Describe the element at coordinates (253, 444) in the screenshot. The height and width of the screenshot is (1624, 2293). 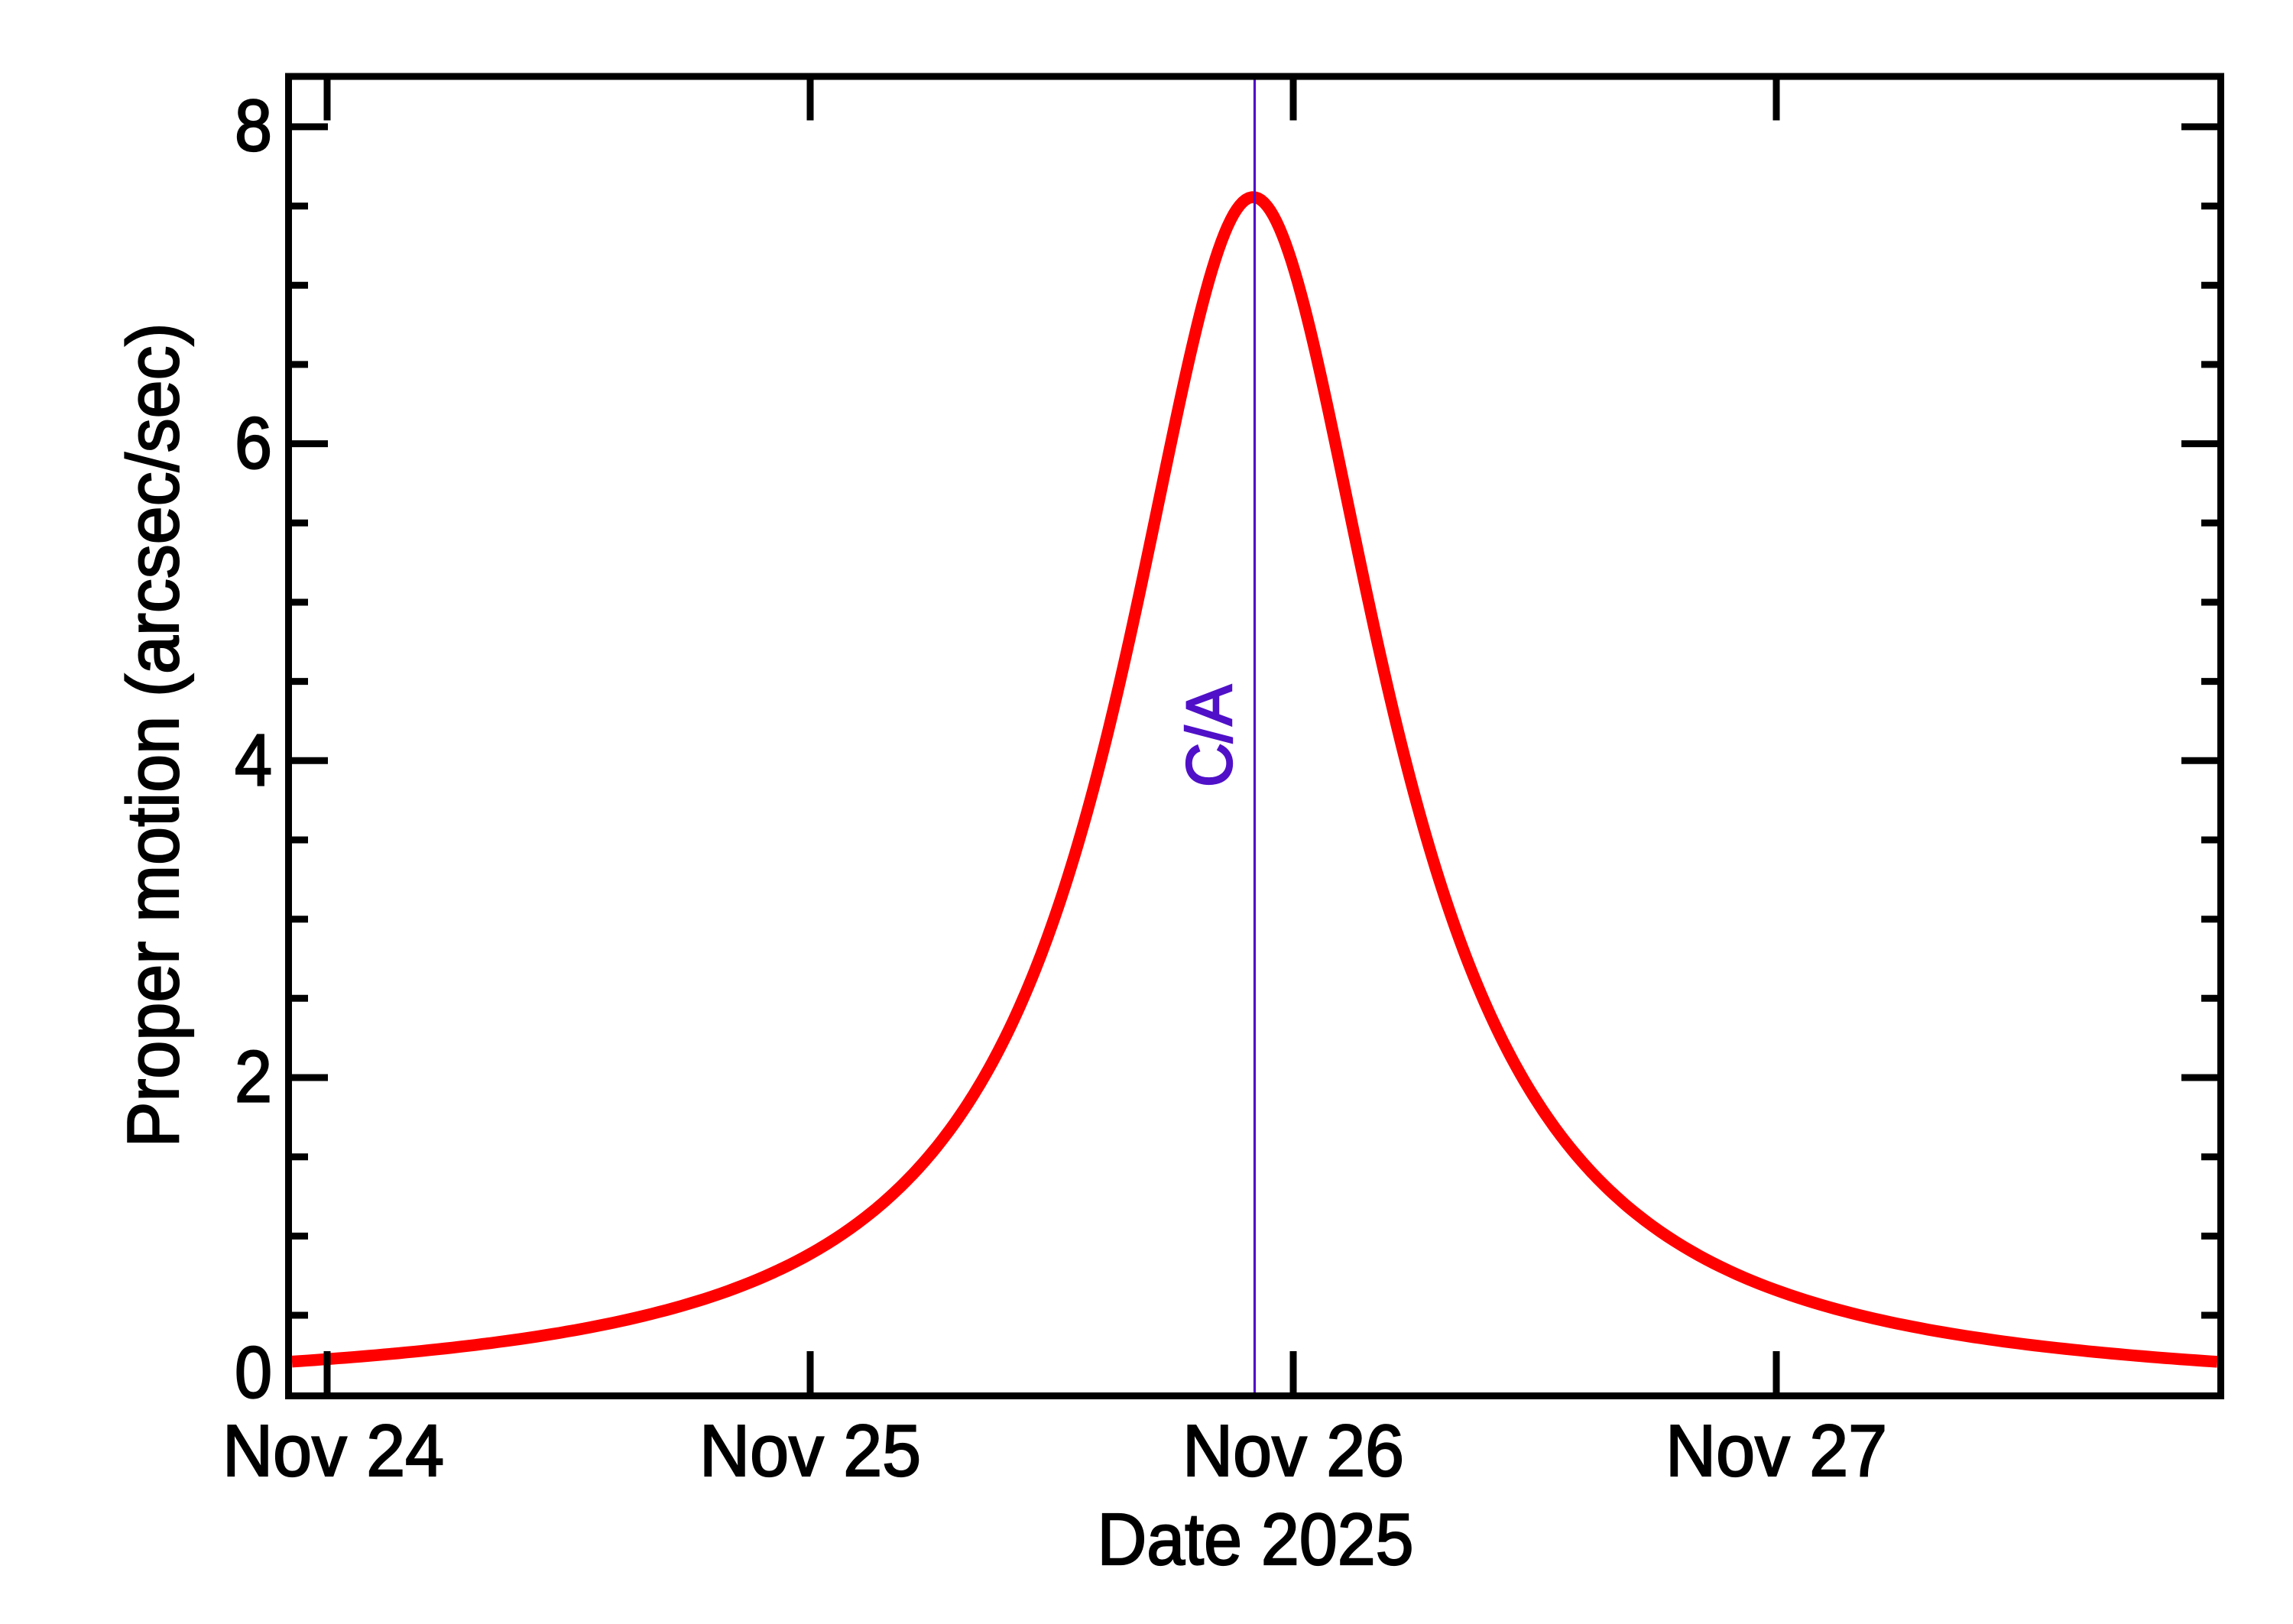
I see `svg-text: 6` at that location.